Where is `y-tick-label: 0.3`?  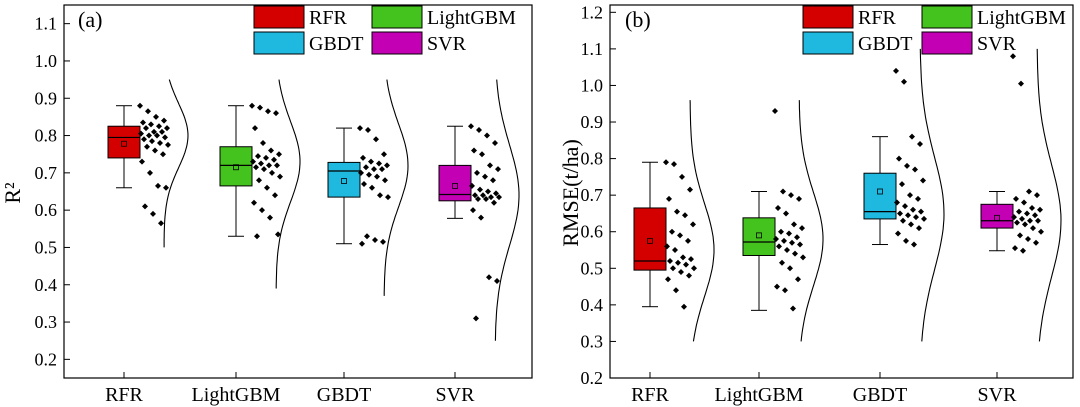 y-tick-label: 0.3 is located at coordinates (46, 322).